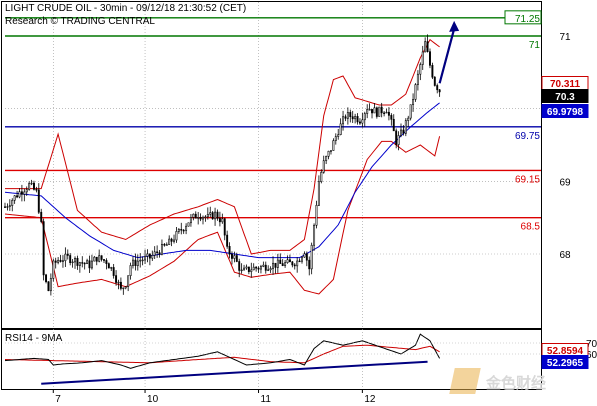  I want to click on level-label: 69.15, so click(527, 179).